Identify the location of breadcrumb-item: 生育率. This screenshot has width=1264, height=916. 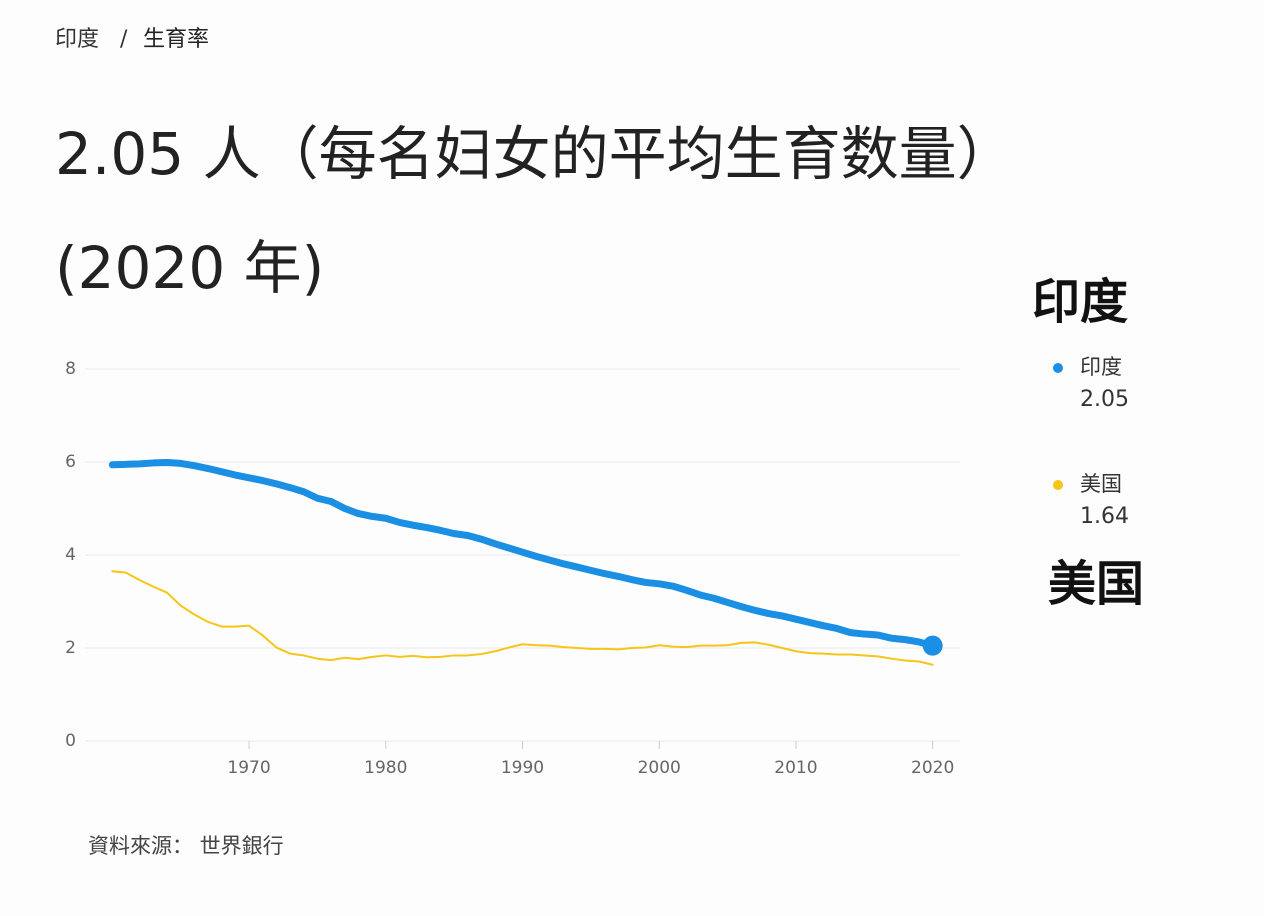
(176, 39).